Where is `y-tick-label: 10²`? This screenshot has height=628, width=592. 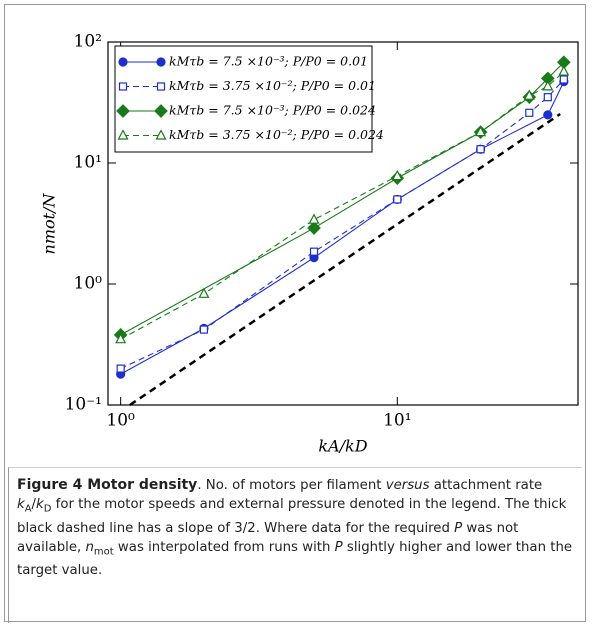
y-tick-label: 10² is located at coordinates (88, 42).